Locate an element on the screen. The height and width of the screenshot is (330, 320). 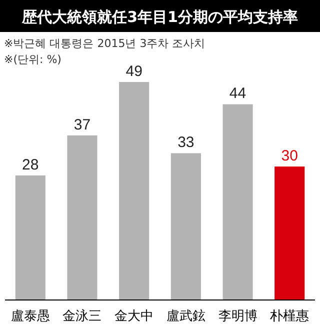
x-tick-label: 金大中 is located at coordinates (134, 316).